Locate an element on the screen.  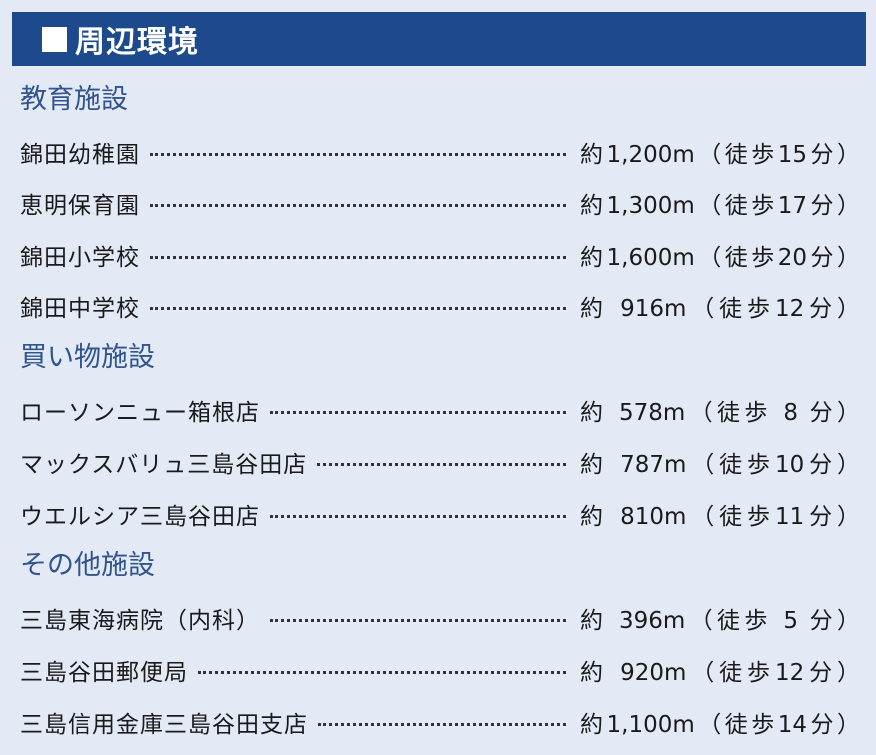
facility-row: 三島谷田郵便局 約 920m（徒歩12分） is located at coordinates (440, 670).